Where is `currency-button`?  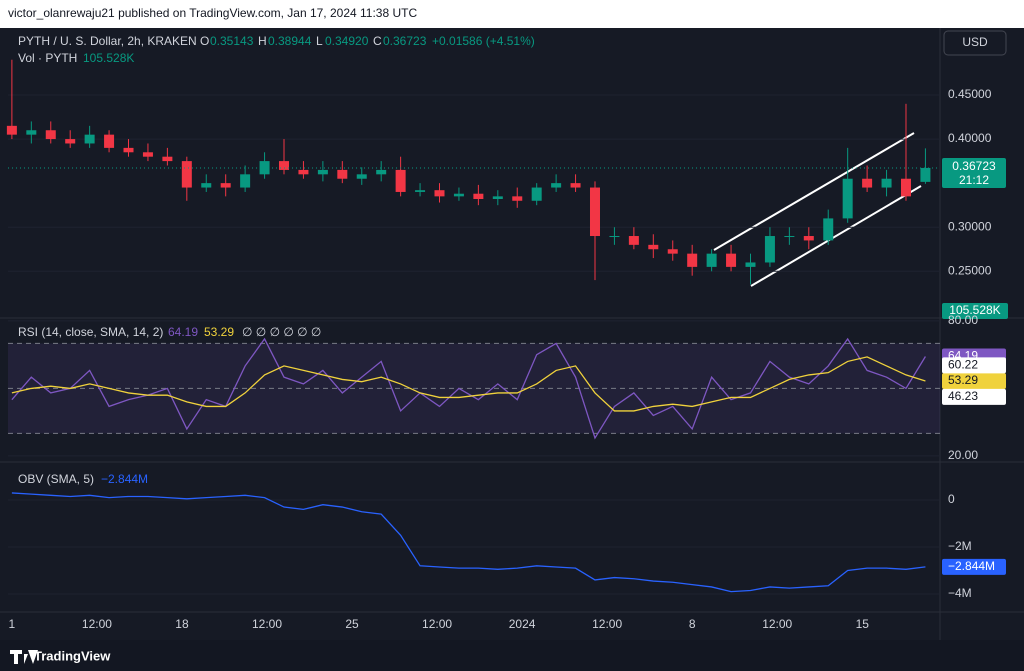 currency-button is located at coordinates (975, 43).